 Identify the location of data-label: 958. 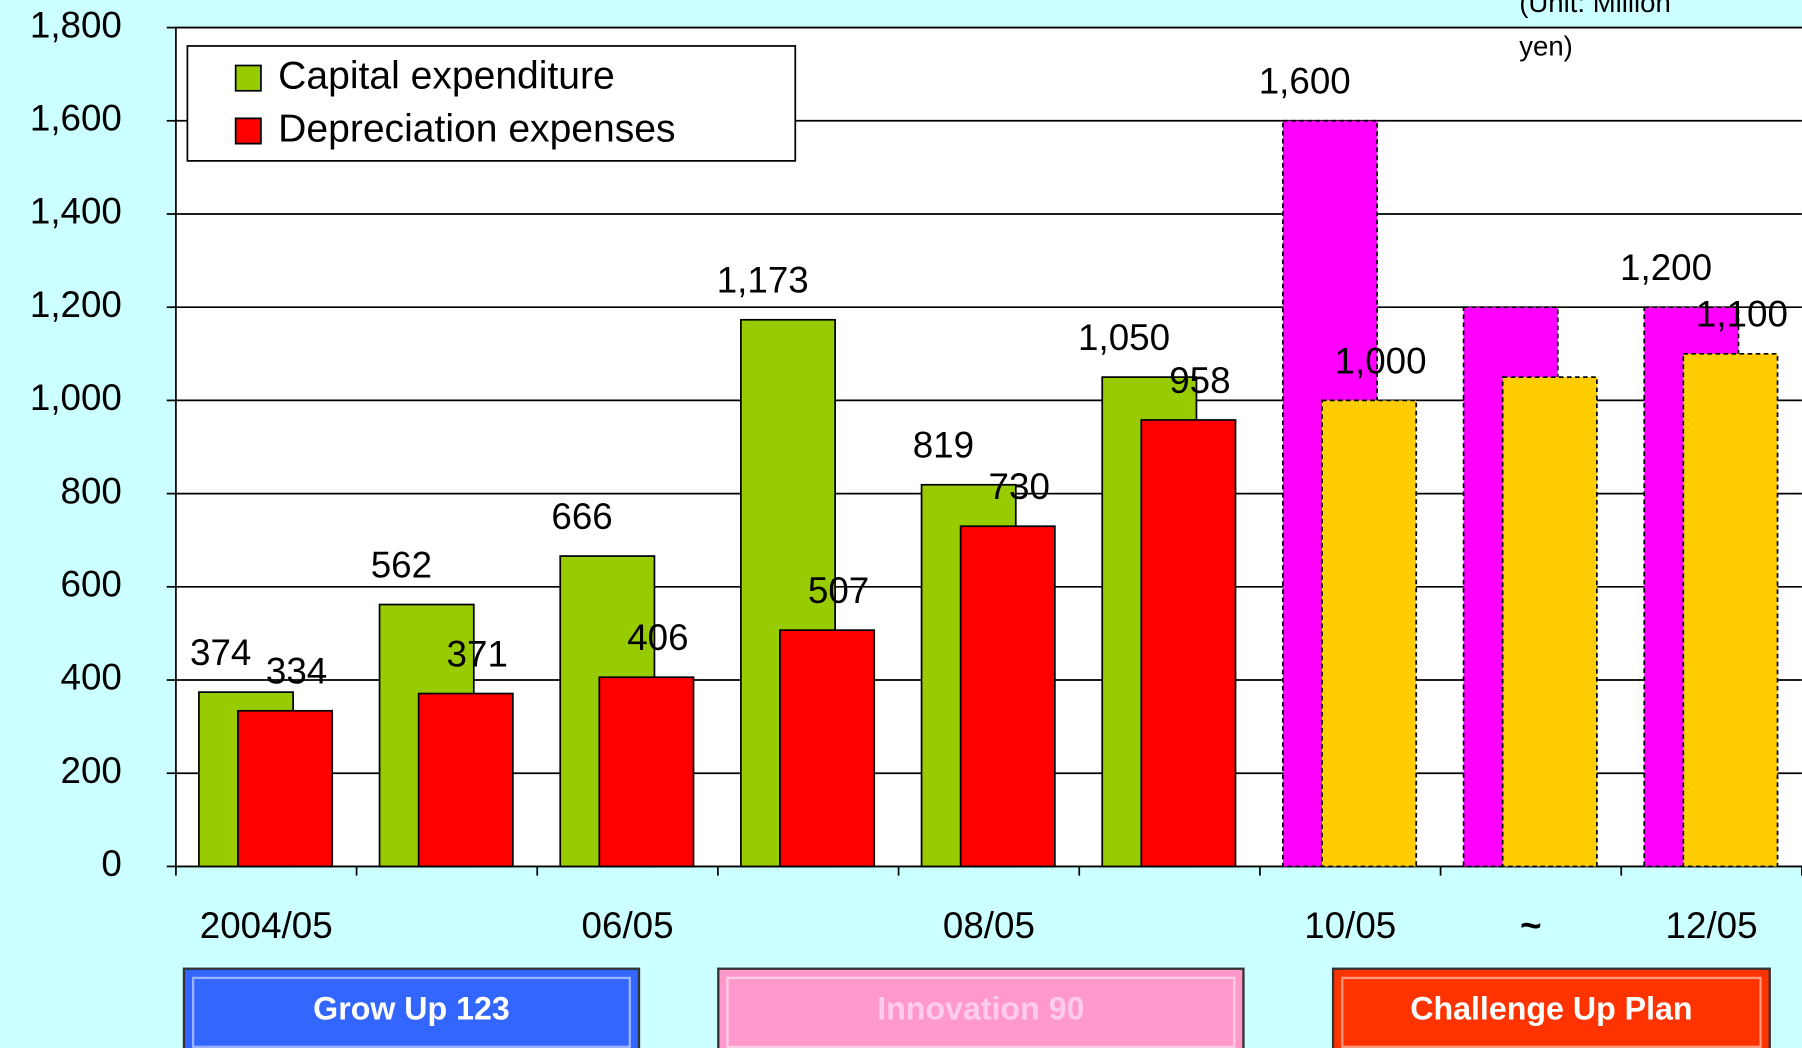
(1199, 380).